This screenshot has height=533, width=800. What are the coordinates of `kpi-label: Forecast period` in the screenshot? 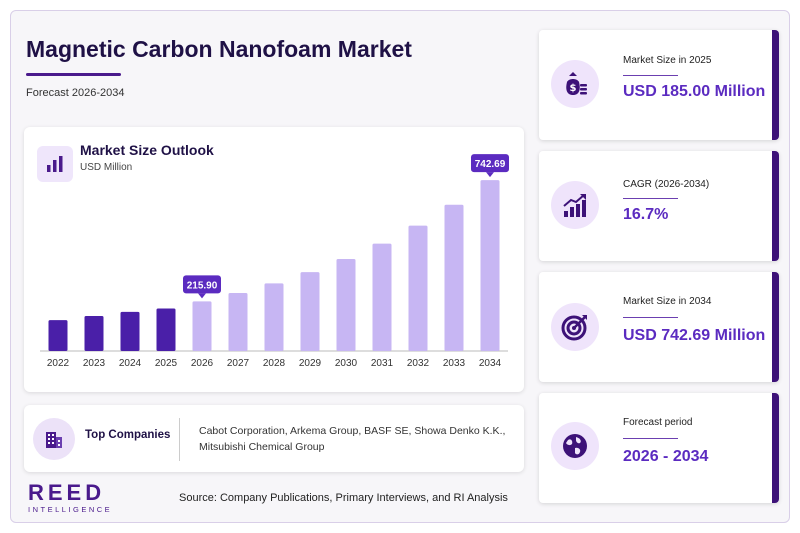 It's located at (658, 422).